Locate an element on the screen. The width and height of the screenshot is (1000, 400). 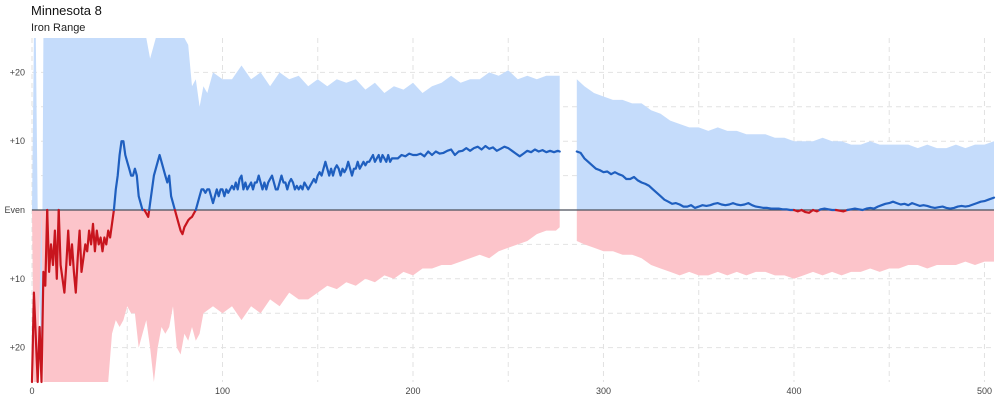
chart-title: Minnesota 8 is located at coordinates (66, 10).